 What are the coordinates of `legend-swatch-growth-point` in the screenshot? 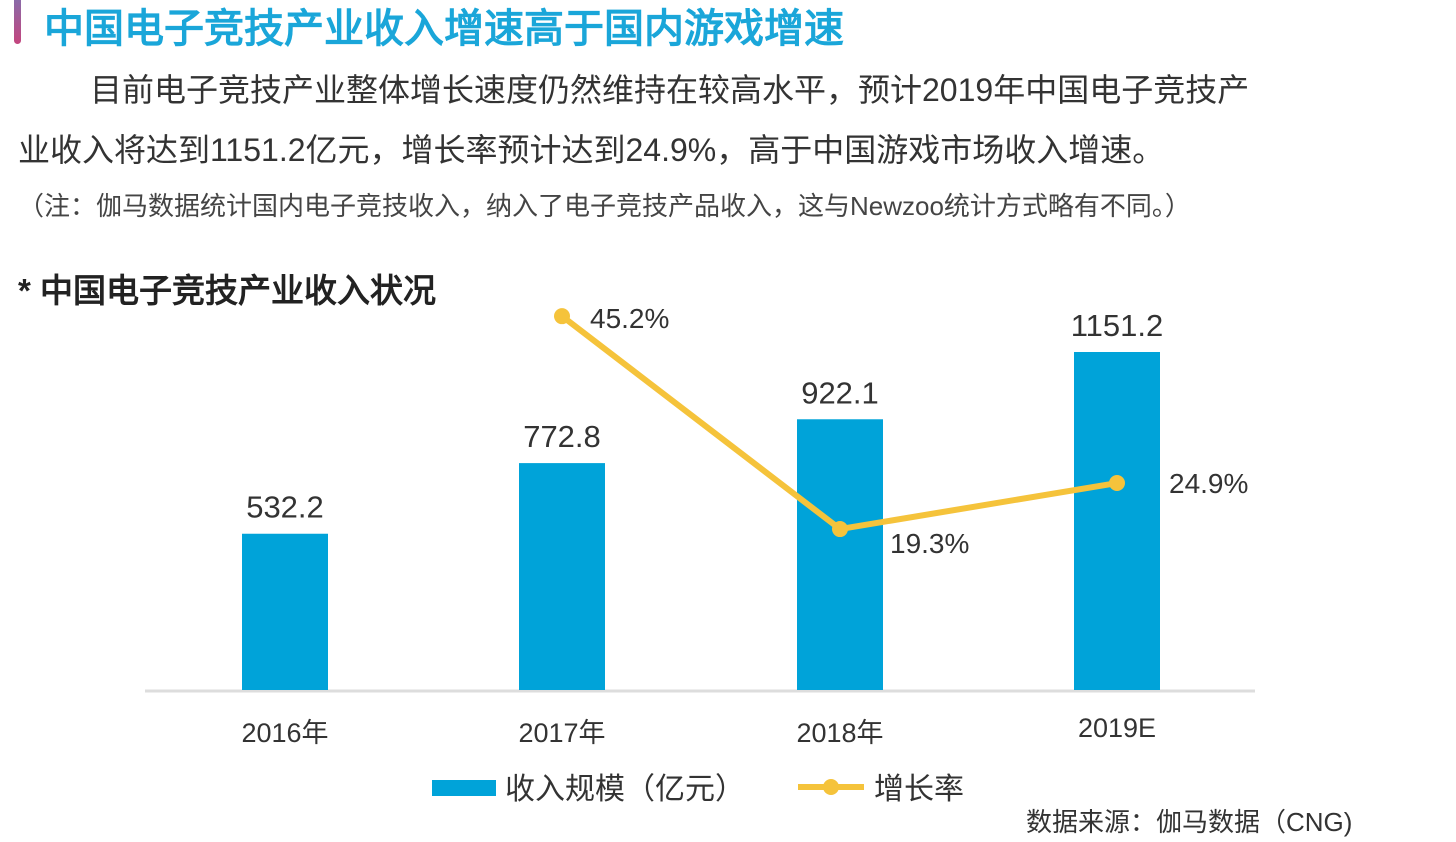 It's located at (831, 787).